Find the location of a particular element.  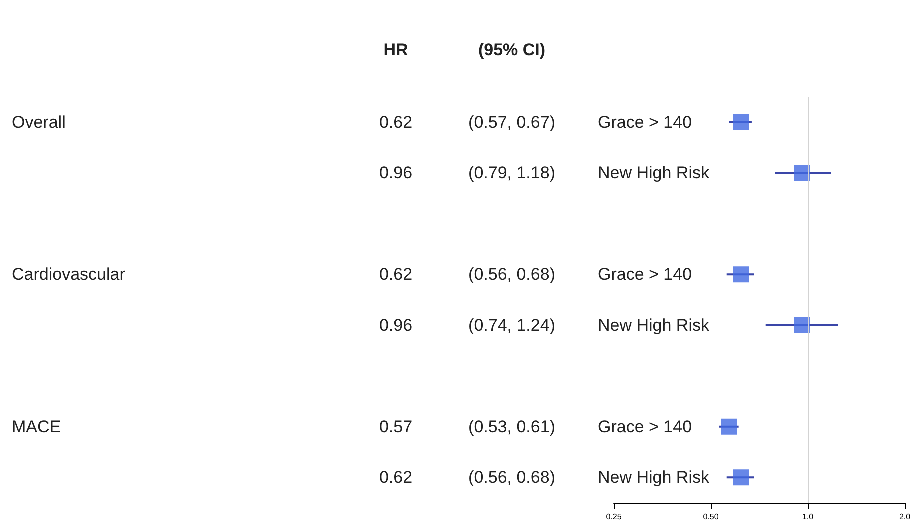

x-tick-label: 0.50 is located at coordinates (711, 517).